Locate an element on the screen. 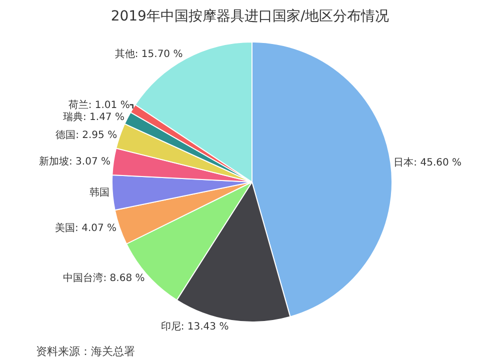 The height and width of the screenshot is (362, 500). slice-label: 瑞典: 1.47 % is located at coordinates (93, 116).